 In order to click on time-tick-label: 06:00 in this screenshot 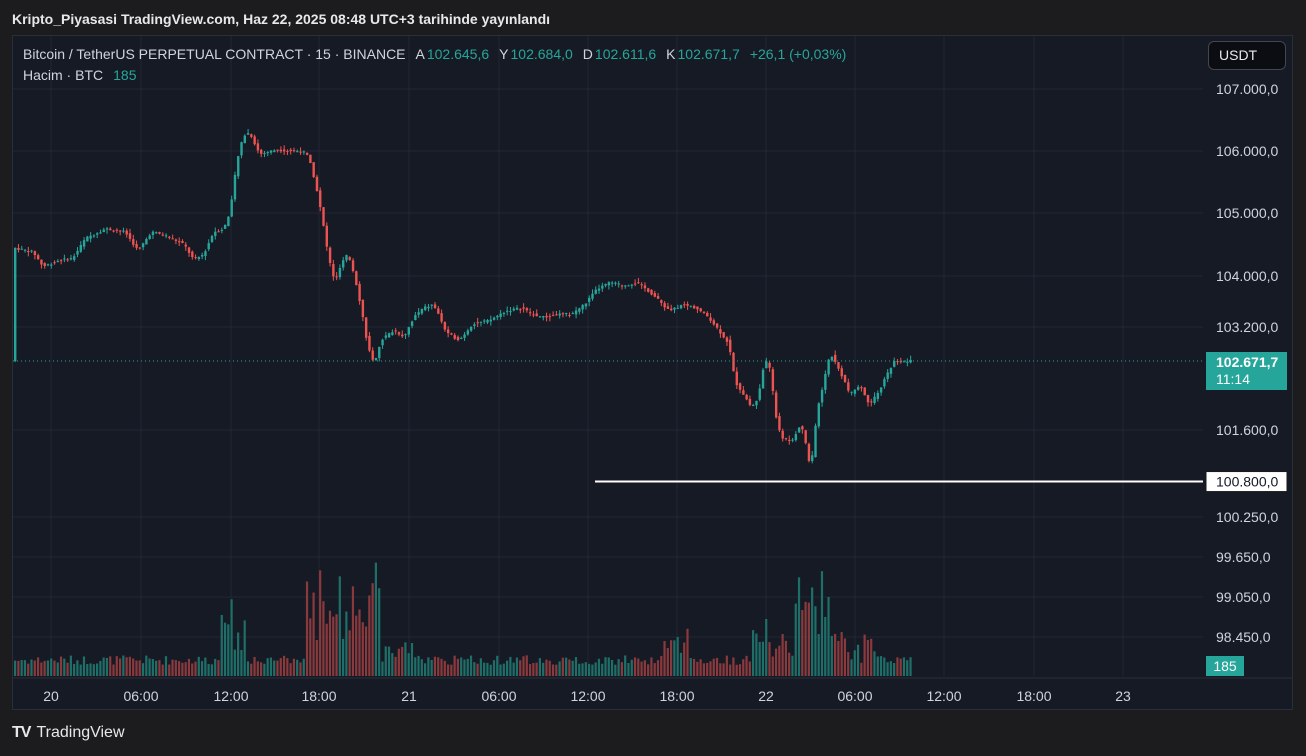, I will do `click(140, 696)`.